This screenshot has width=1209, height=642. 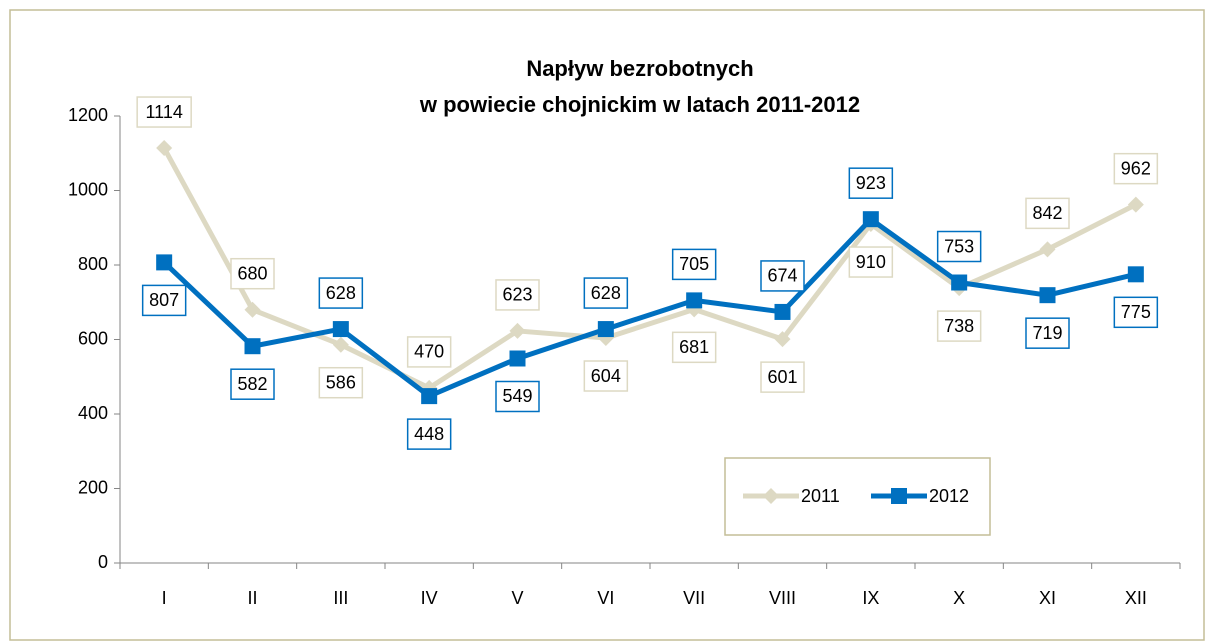 I want to click on data-label: 680, so click(x=252, y=273).